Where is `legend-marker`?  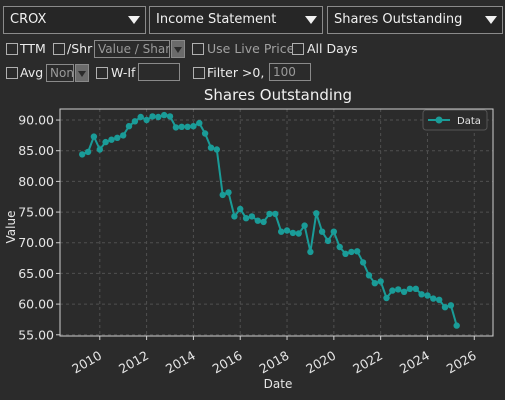 legend-marker is located at coordinates (439, 120).